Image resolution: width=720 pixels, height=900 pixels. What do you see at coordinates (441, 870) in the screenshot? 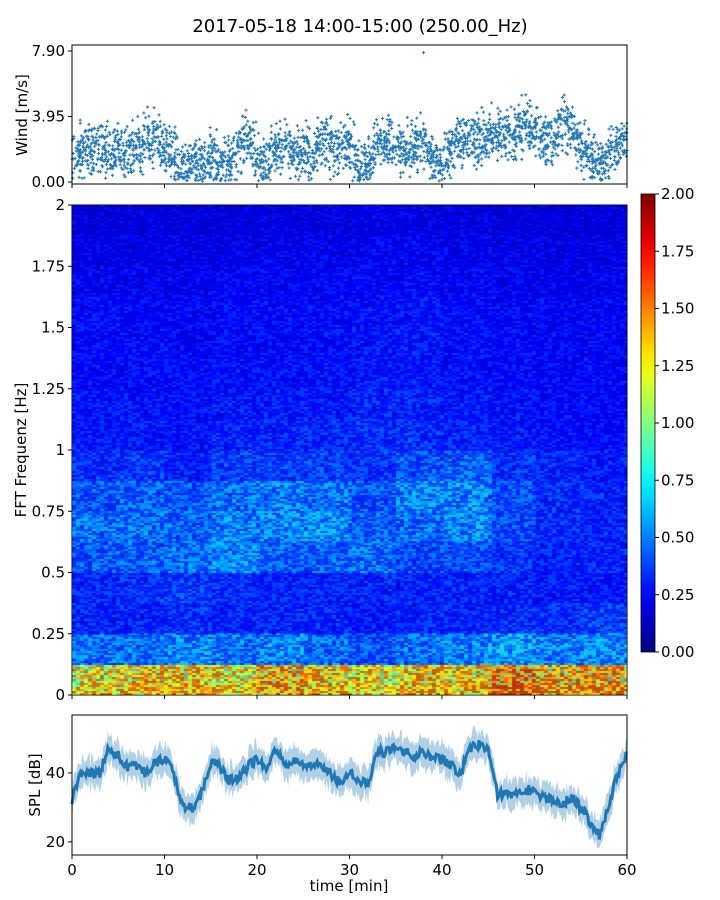
I see `x-tick-label: 40` at bounding box center [441, 870].